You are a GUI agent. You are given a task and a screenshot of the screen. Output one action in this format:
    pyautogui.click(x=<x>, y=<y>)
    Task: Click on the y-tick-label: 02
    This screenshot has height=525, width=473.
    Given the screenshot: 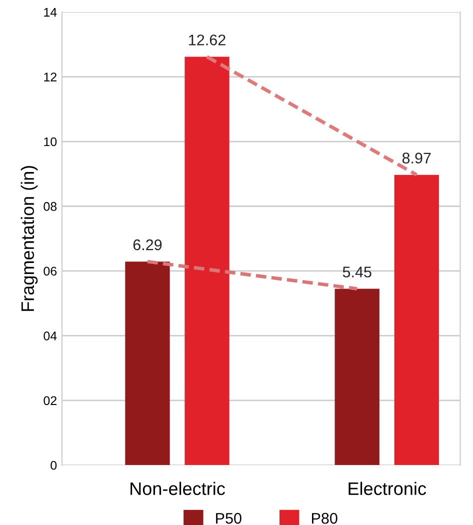 What is the action you would take?
    pyautogui.click(x=50, y=401)
    